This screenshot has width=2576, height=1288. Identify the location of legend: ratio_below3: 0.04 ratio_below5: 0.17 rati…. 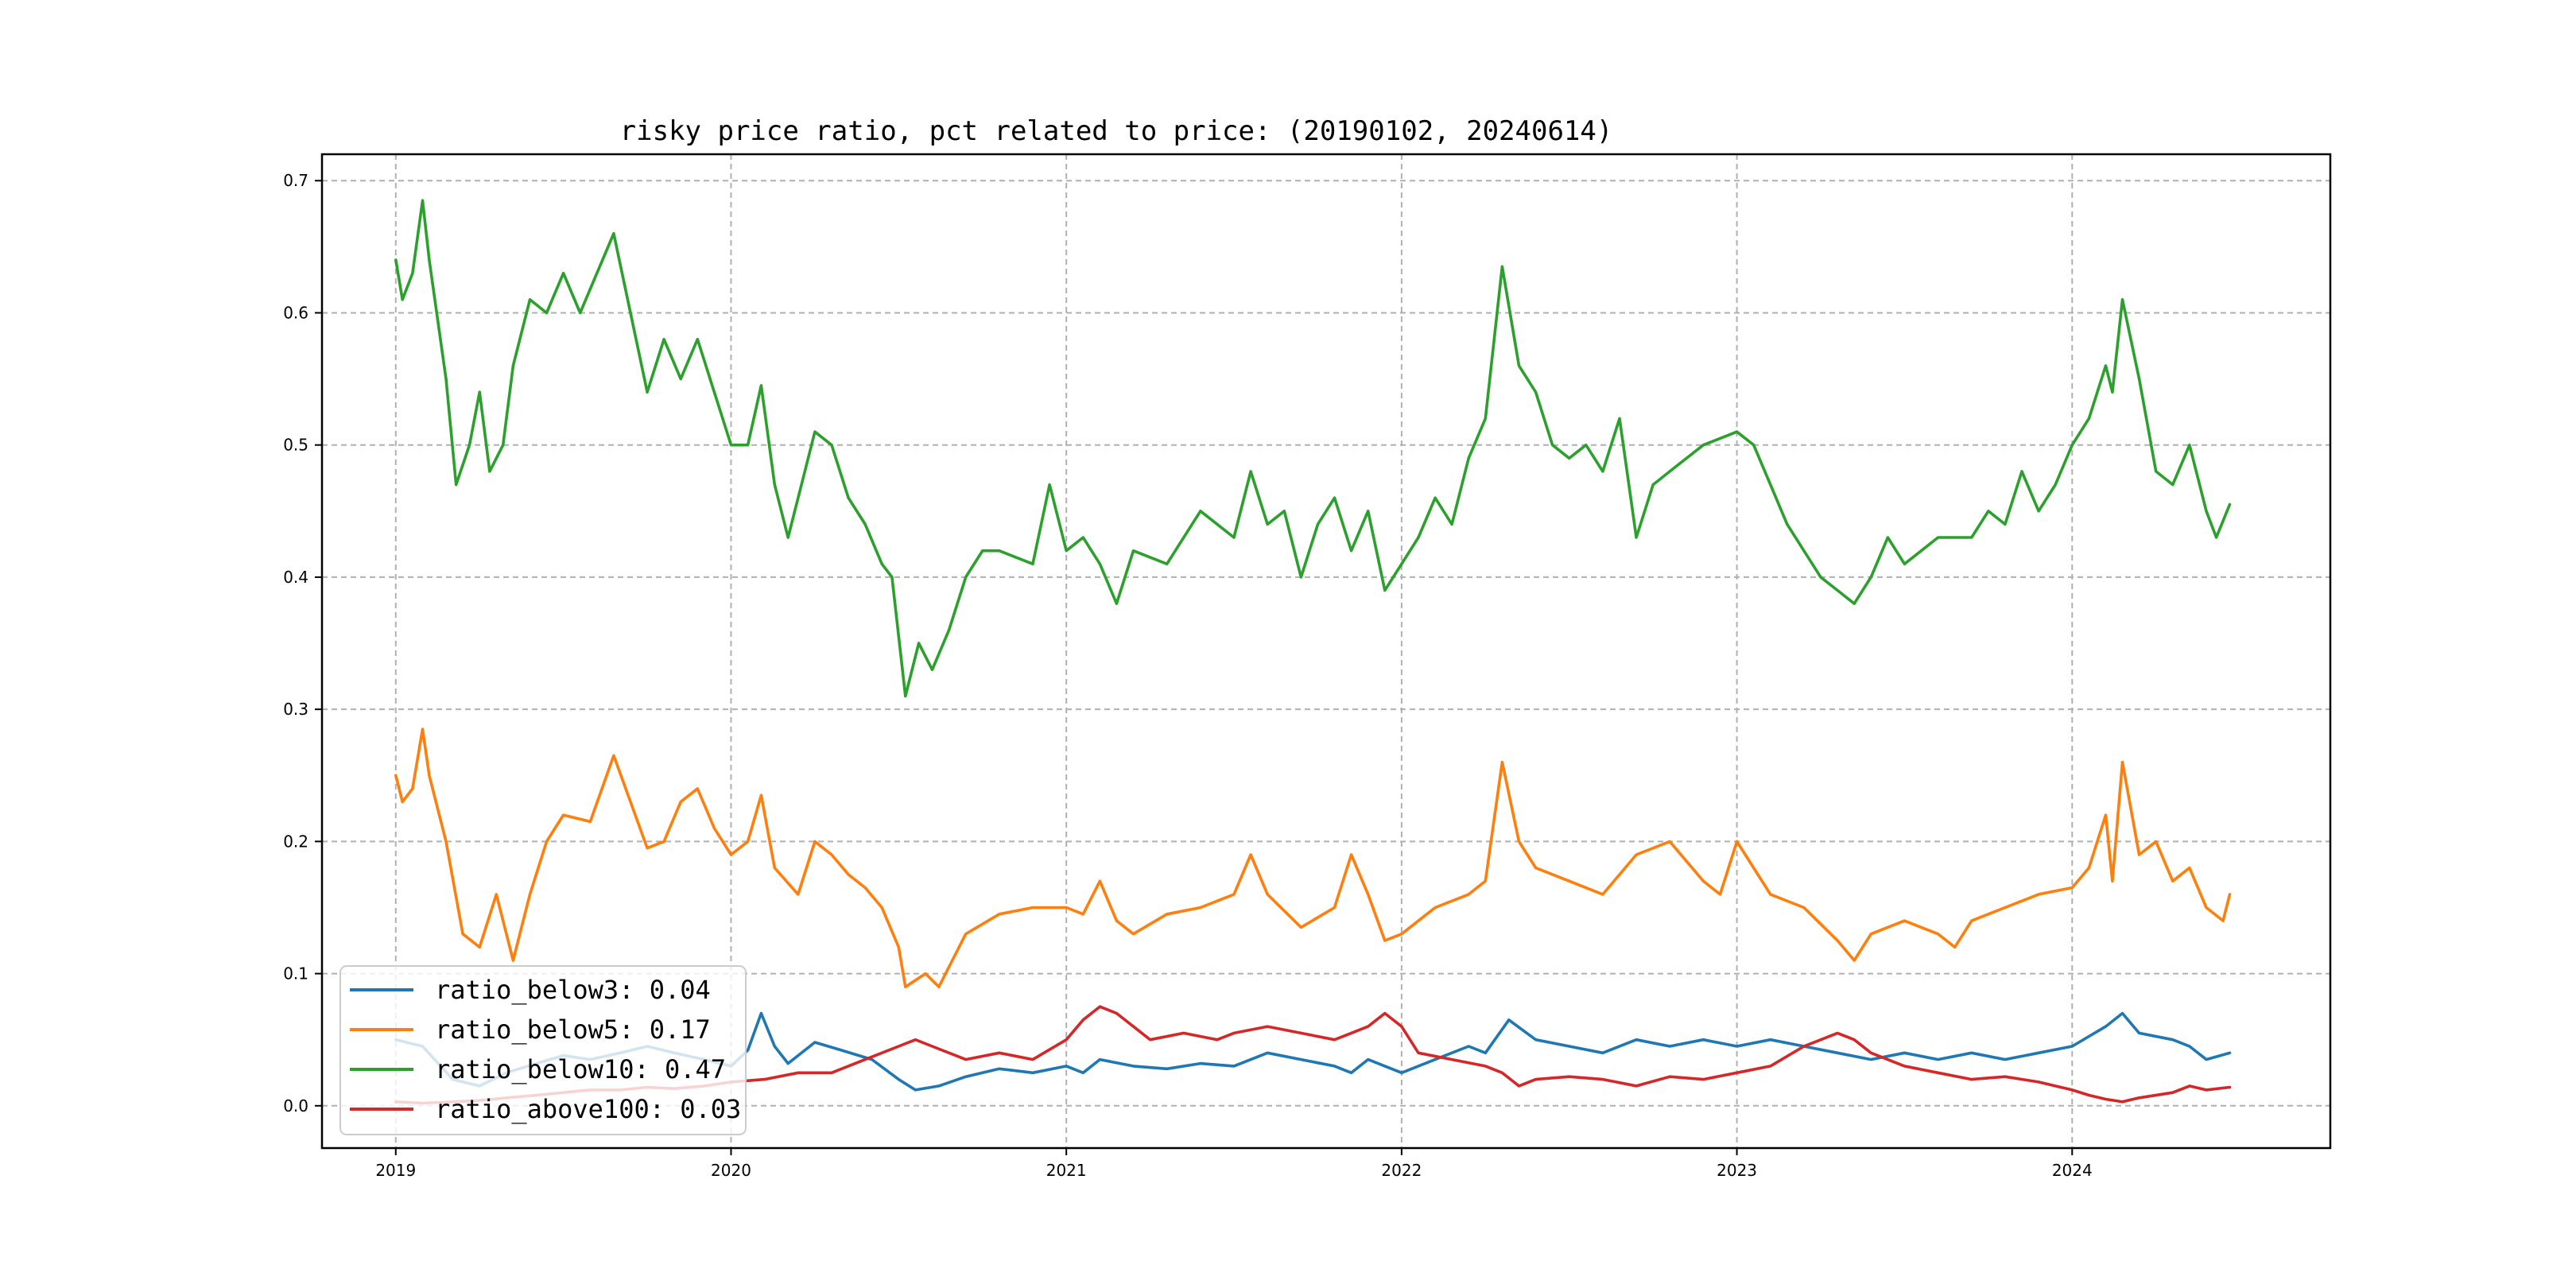
(543, 1050).